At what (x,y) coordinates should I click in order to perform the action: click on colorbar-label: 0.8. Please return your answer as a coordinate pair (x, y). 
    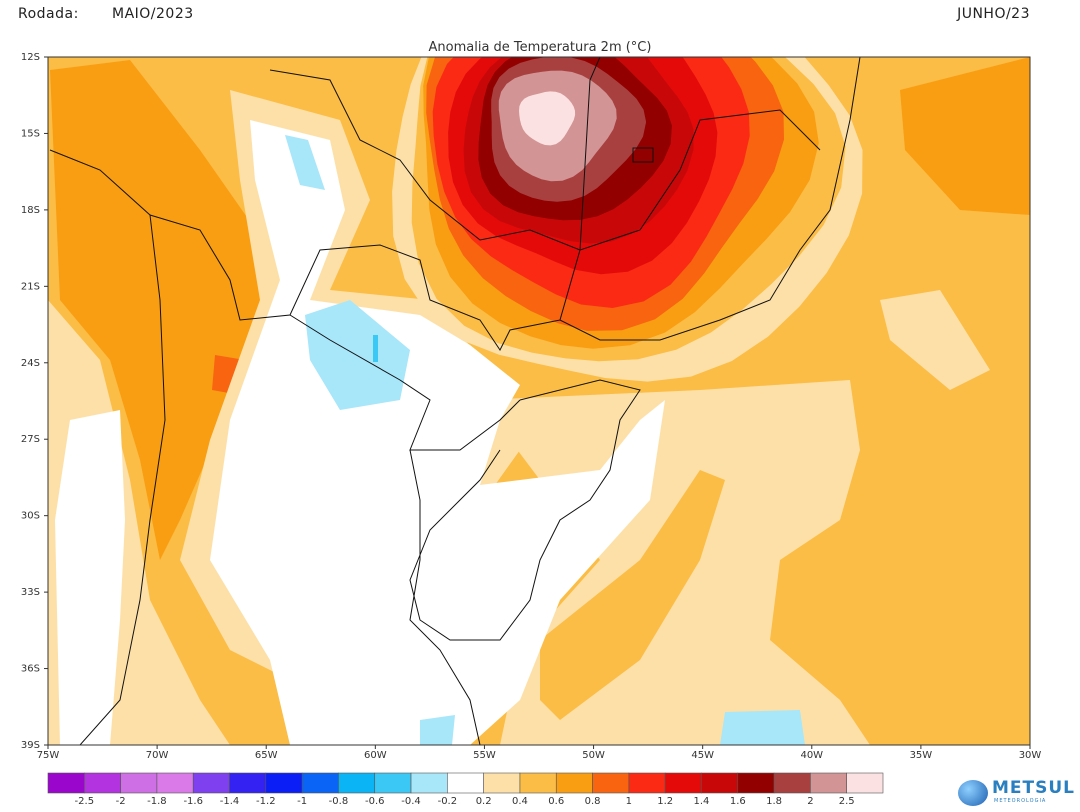
    Looking at the image, I should click on (592, 801).